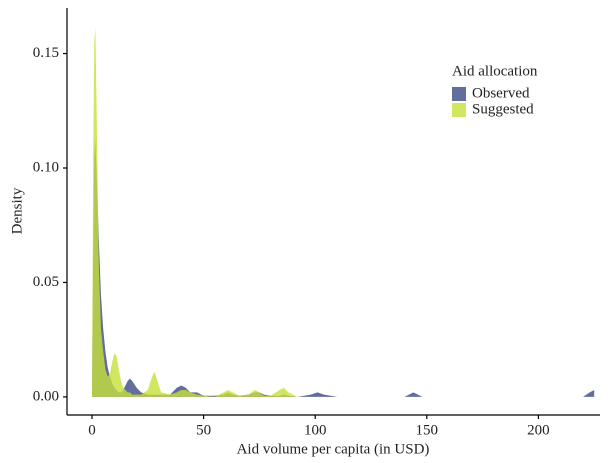 This screenshot has height=463, width=610. What do you see at coordinates (92, 430) in the screenshot?
I see `x-tick-label: 0` at bounding box center [92, 430].